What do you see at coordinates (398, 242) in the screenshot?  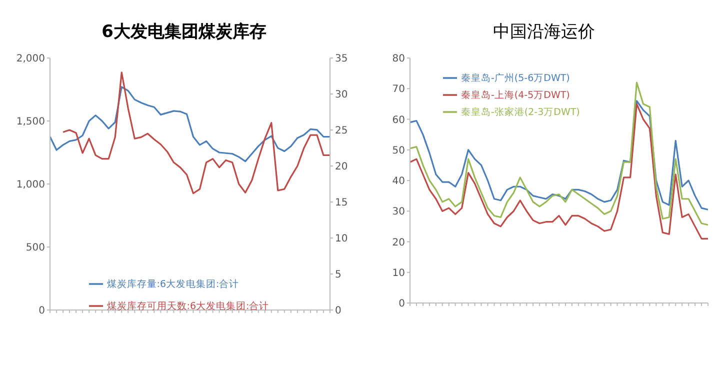 I see `y-tick-label: 20` at bounding box center [398, 242].